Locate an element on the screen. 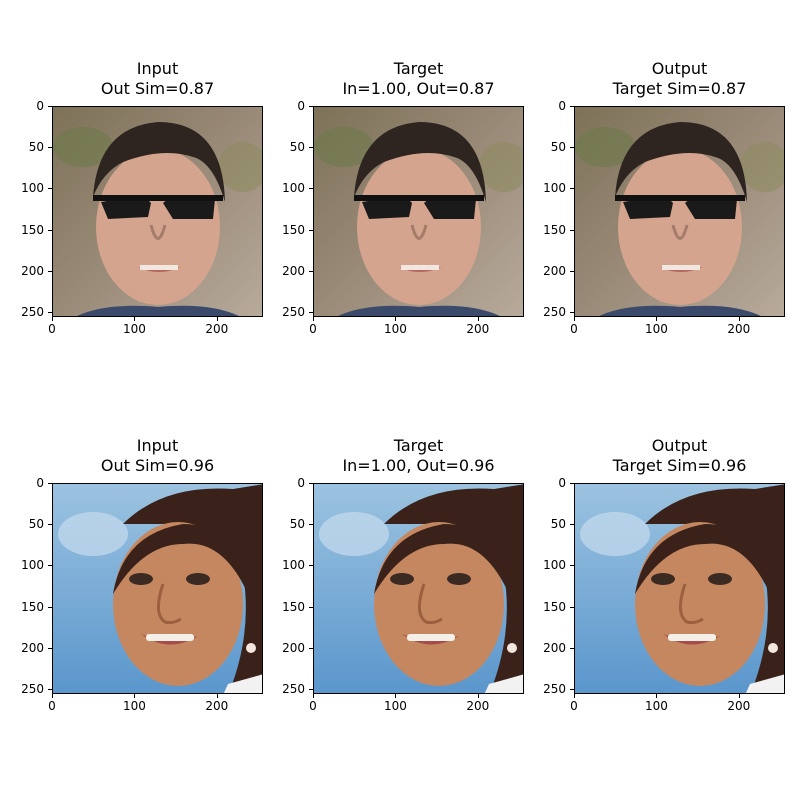 The image size is (800, 800). panel-title-sub: Out Sim=0.96 is located at coordinates (157, 465).